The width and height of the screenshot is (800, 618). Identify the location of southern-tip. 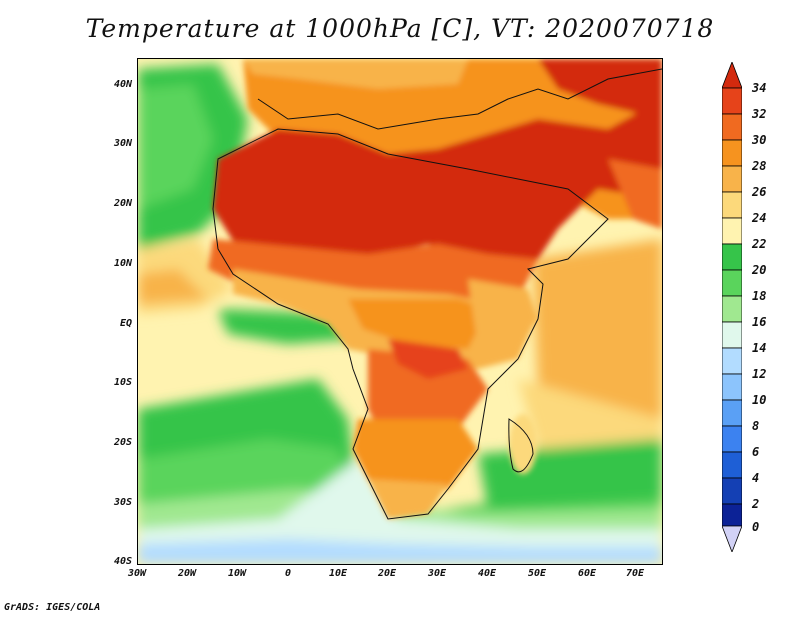
(408, 499).